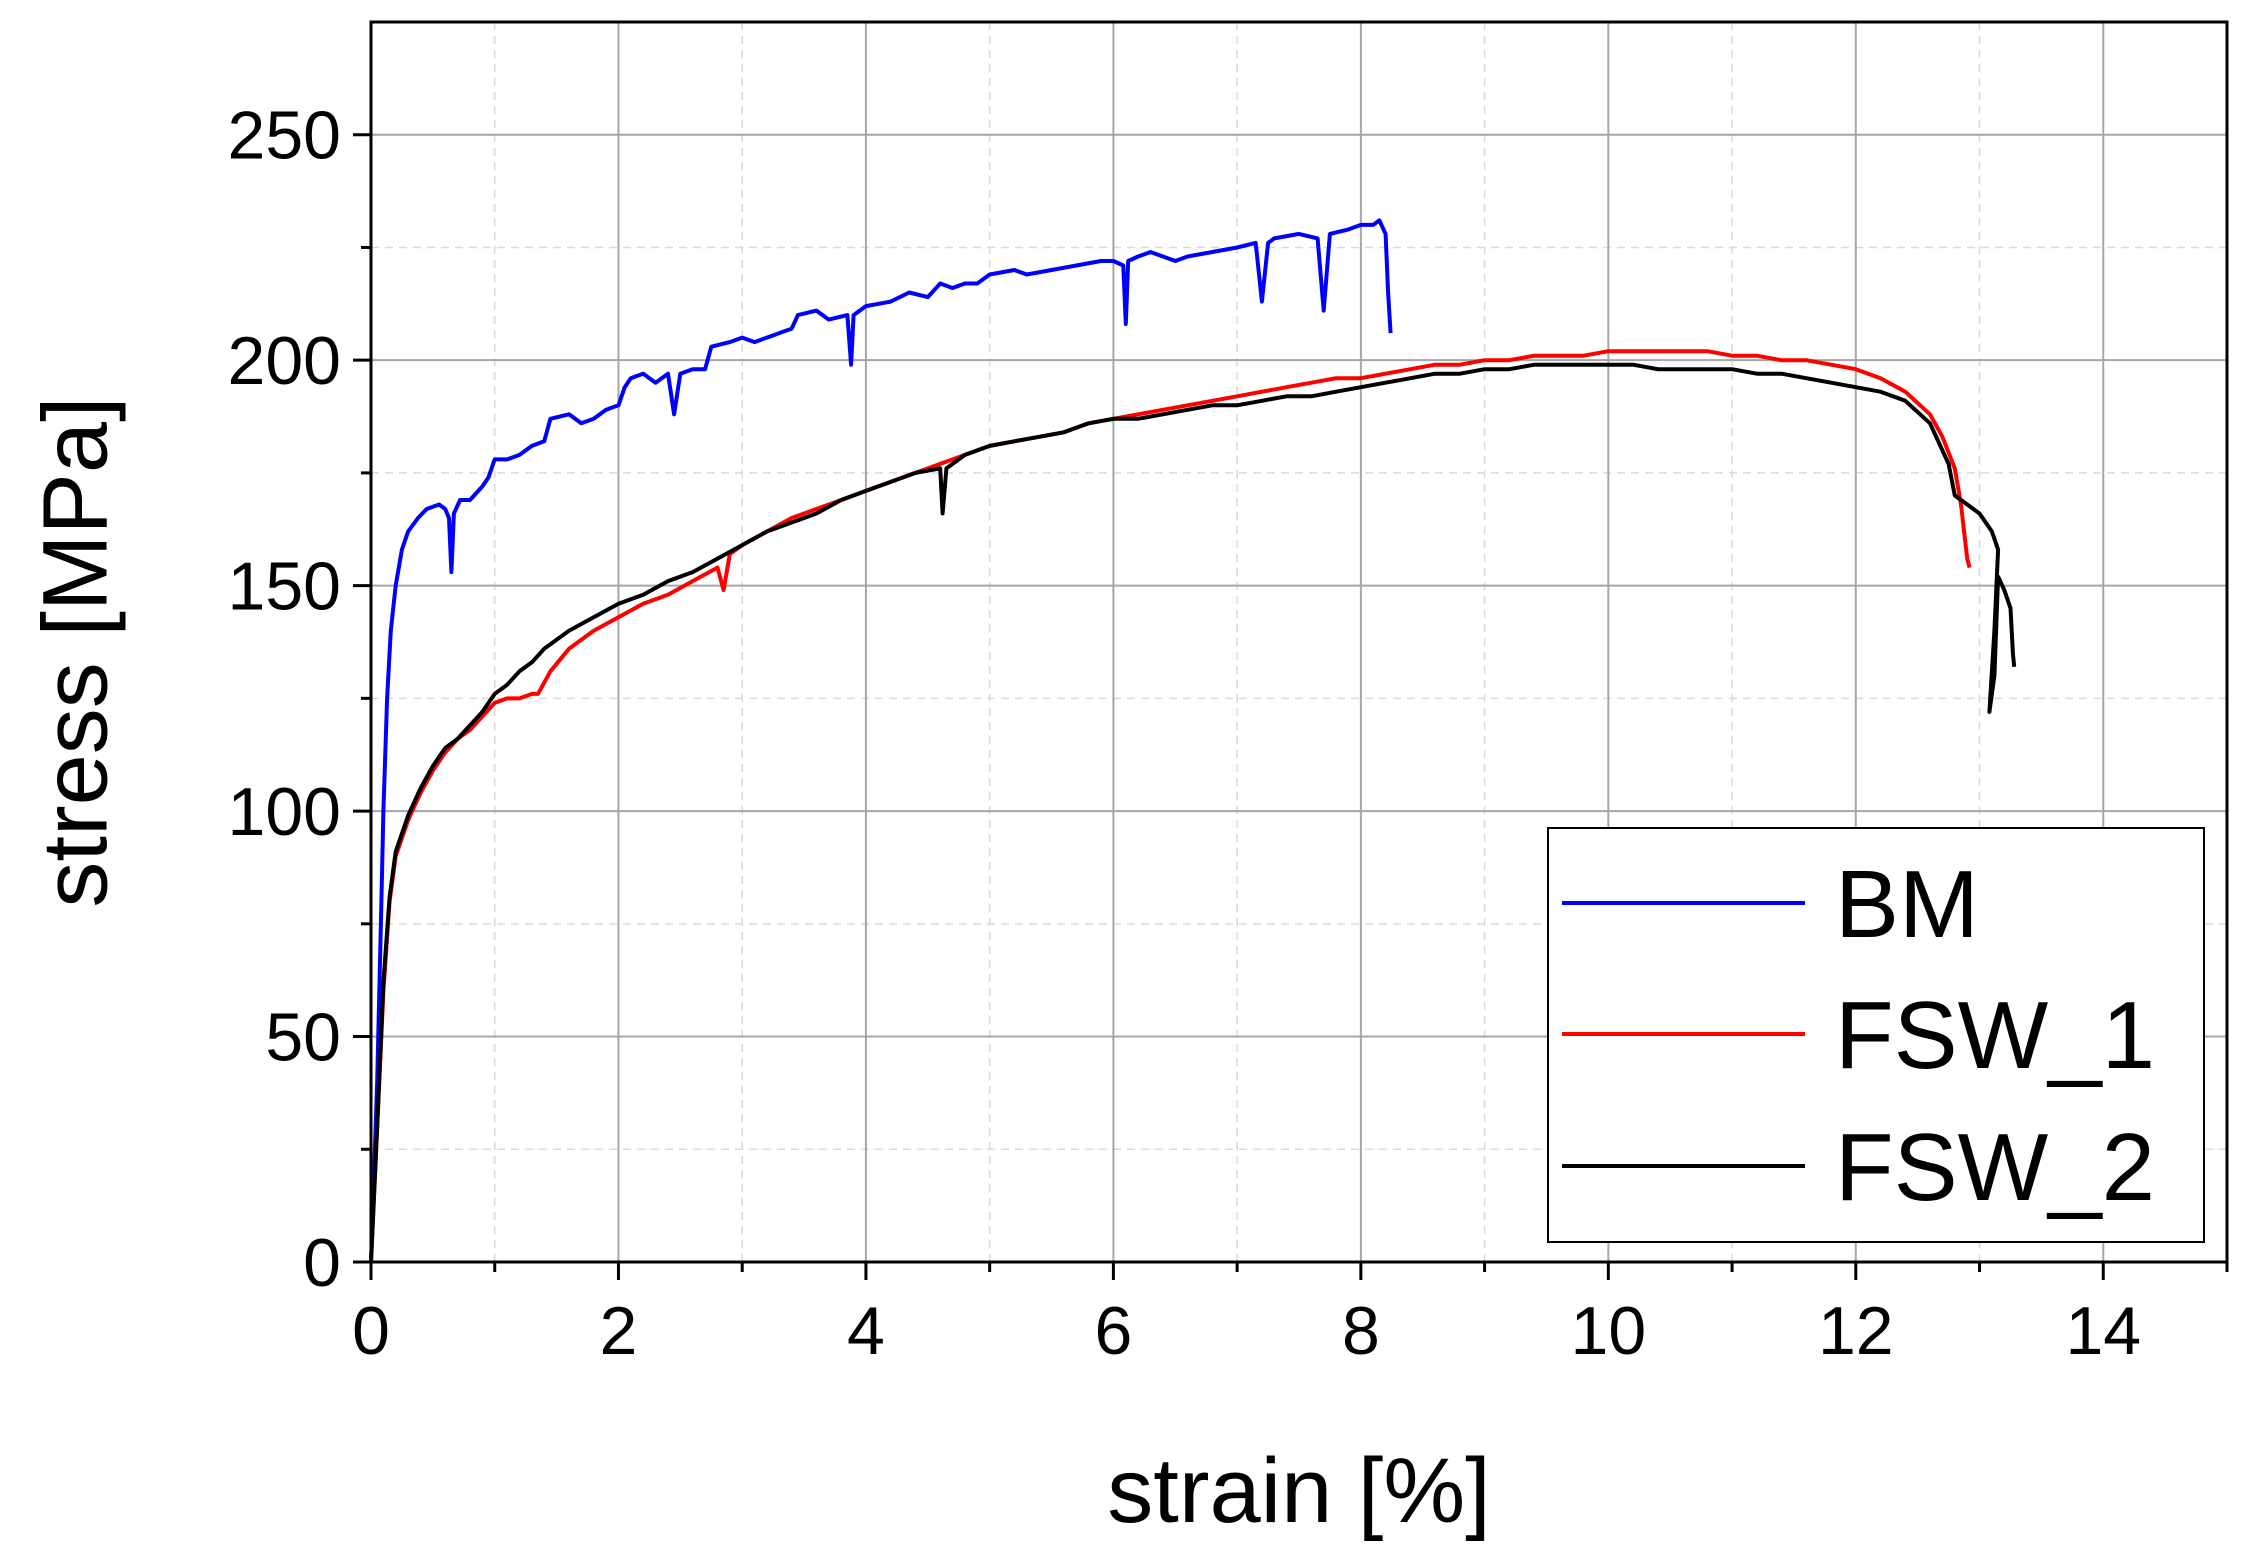 The height and width of the screenshot is (1564, 2247). What do you see at coordinates (1609, 1331) in the screenshot?
I see `x-tick-label: 10` at bounding box center [1609, 1331].